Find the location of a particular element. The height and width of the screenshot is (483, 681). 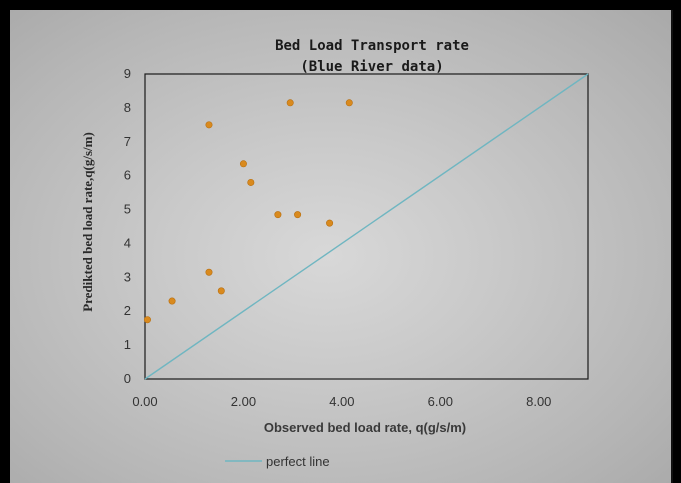

y-tick-label: 2 is located at coordinates (127, 310).